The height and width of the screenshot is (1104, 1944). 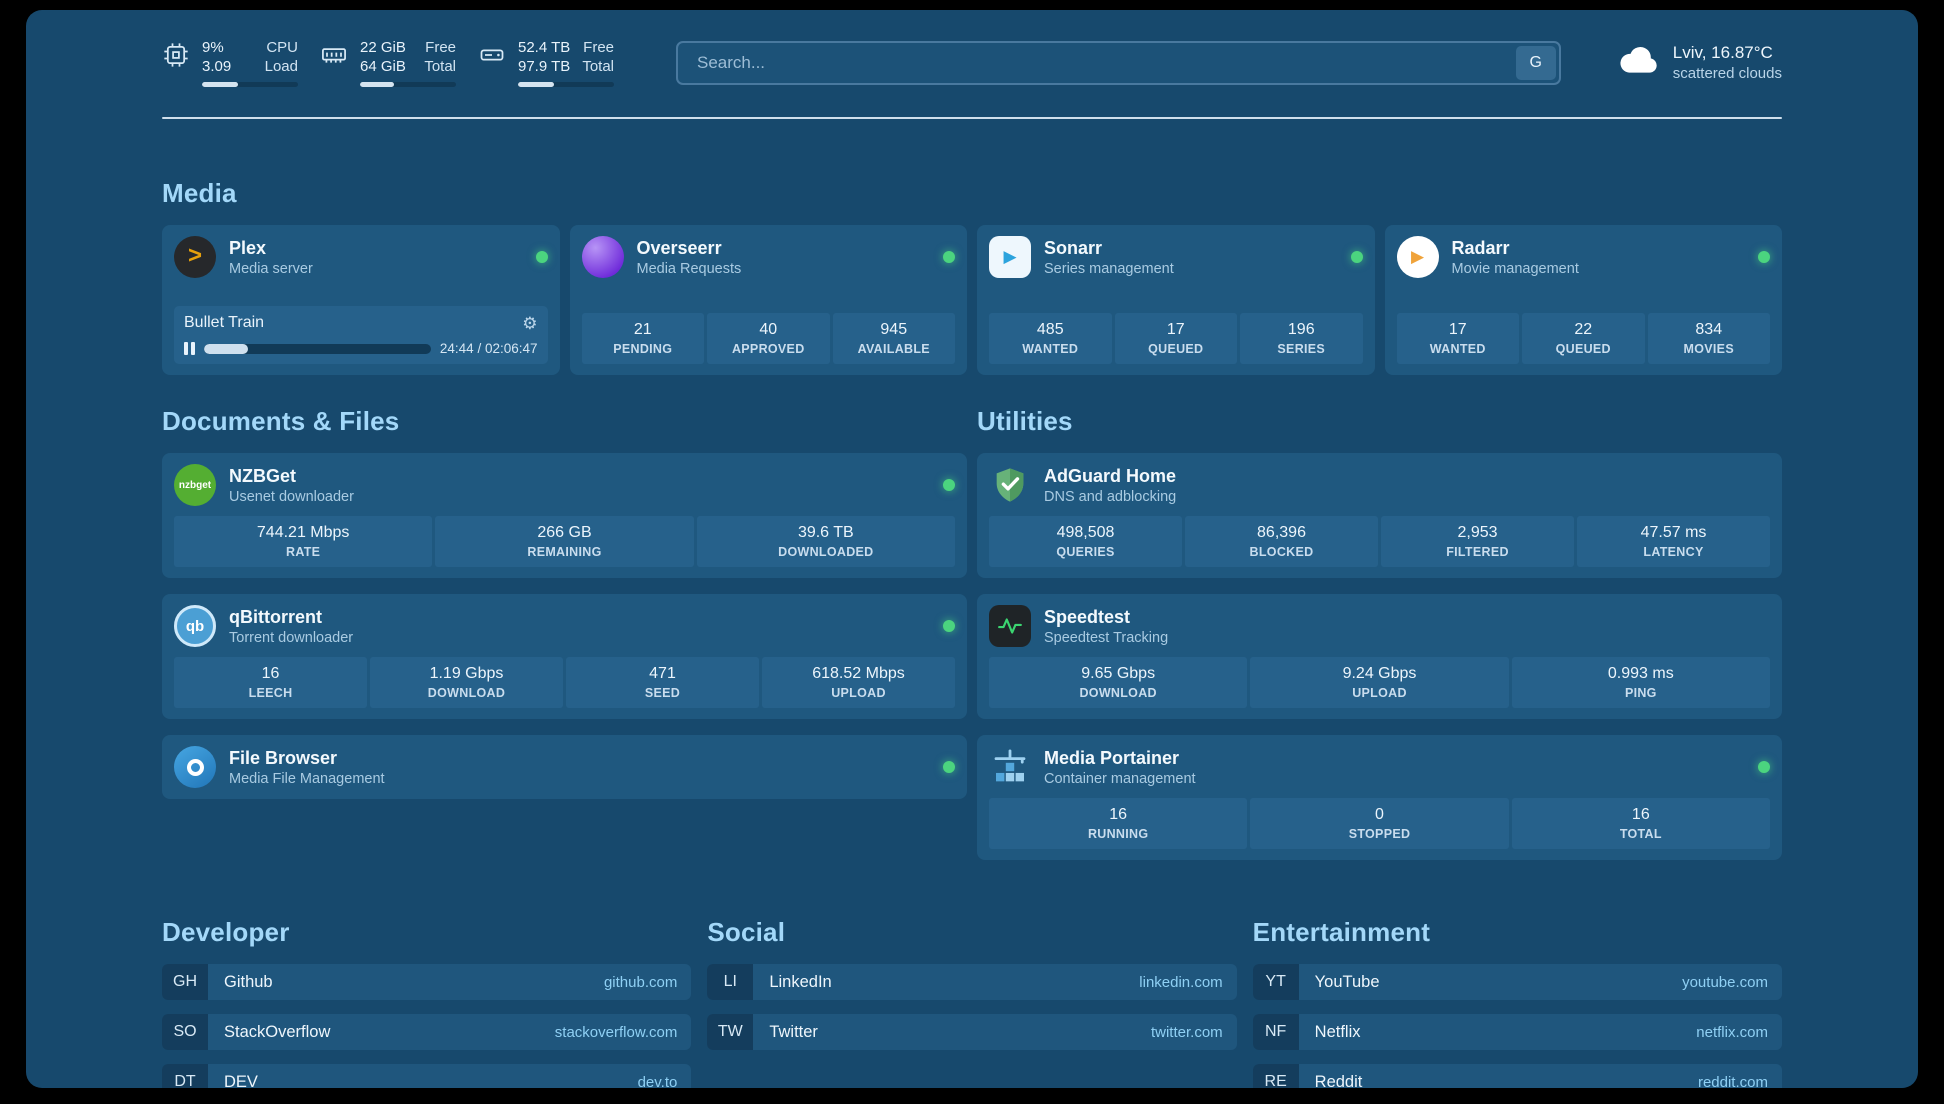 I want to click on service-subtitle: Container management, so click(x=1120, y=778).